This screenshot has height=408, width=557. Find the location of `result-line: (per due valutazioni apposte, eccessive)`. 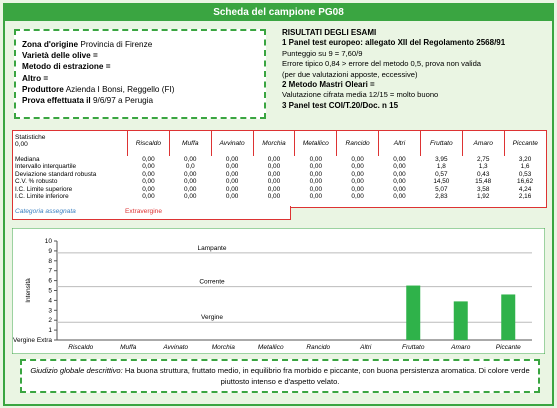

result-line: (per due valutazioni apposte, eccessive) is located at coordinates (350, 74).